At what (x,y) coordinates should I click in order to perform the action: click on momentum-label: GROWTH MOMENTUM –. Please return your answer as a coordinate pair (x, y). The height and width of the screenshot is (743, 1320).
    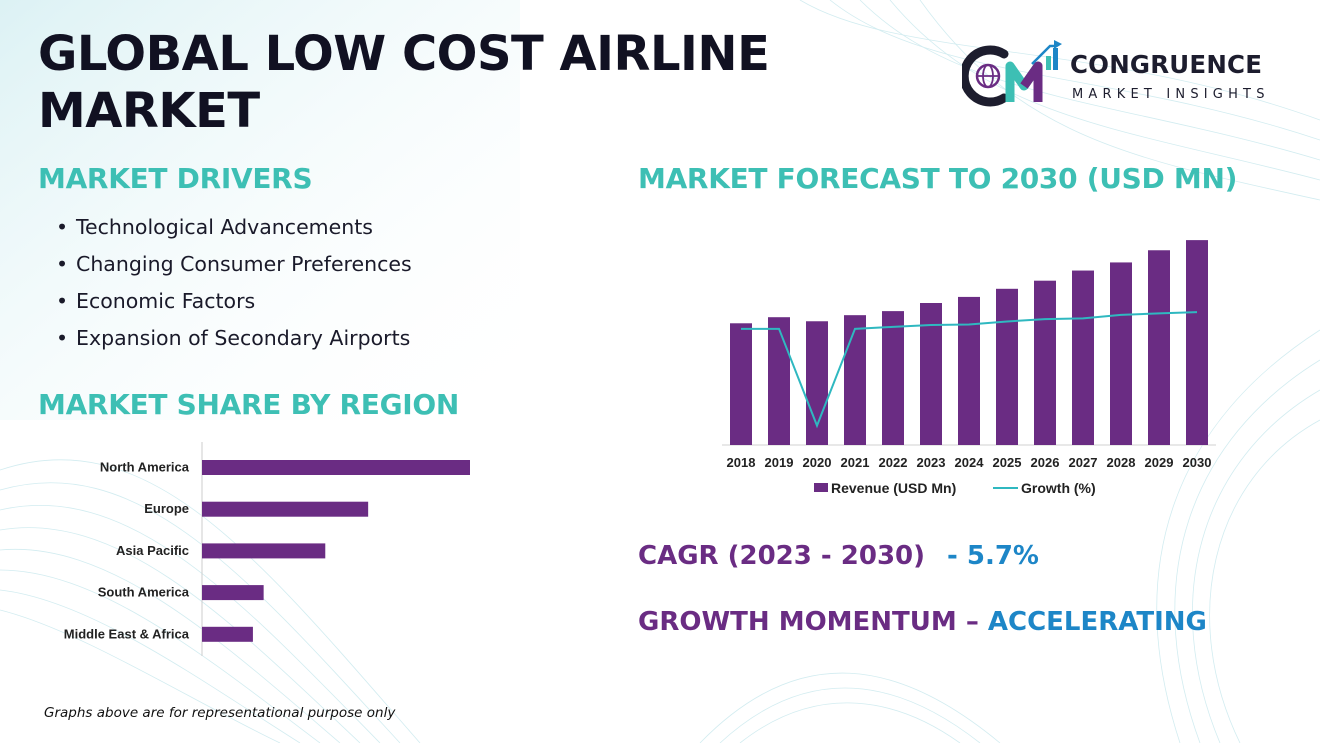
    Looking at the image, I should click on (813, 622).